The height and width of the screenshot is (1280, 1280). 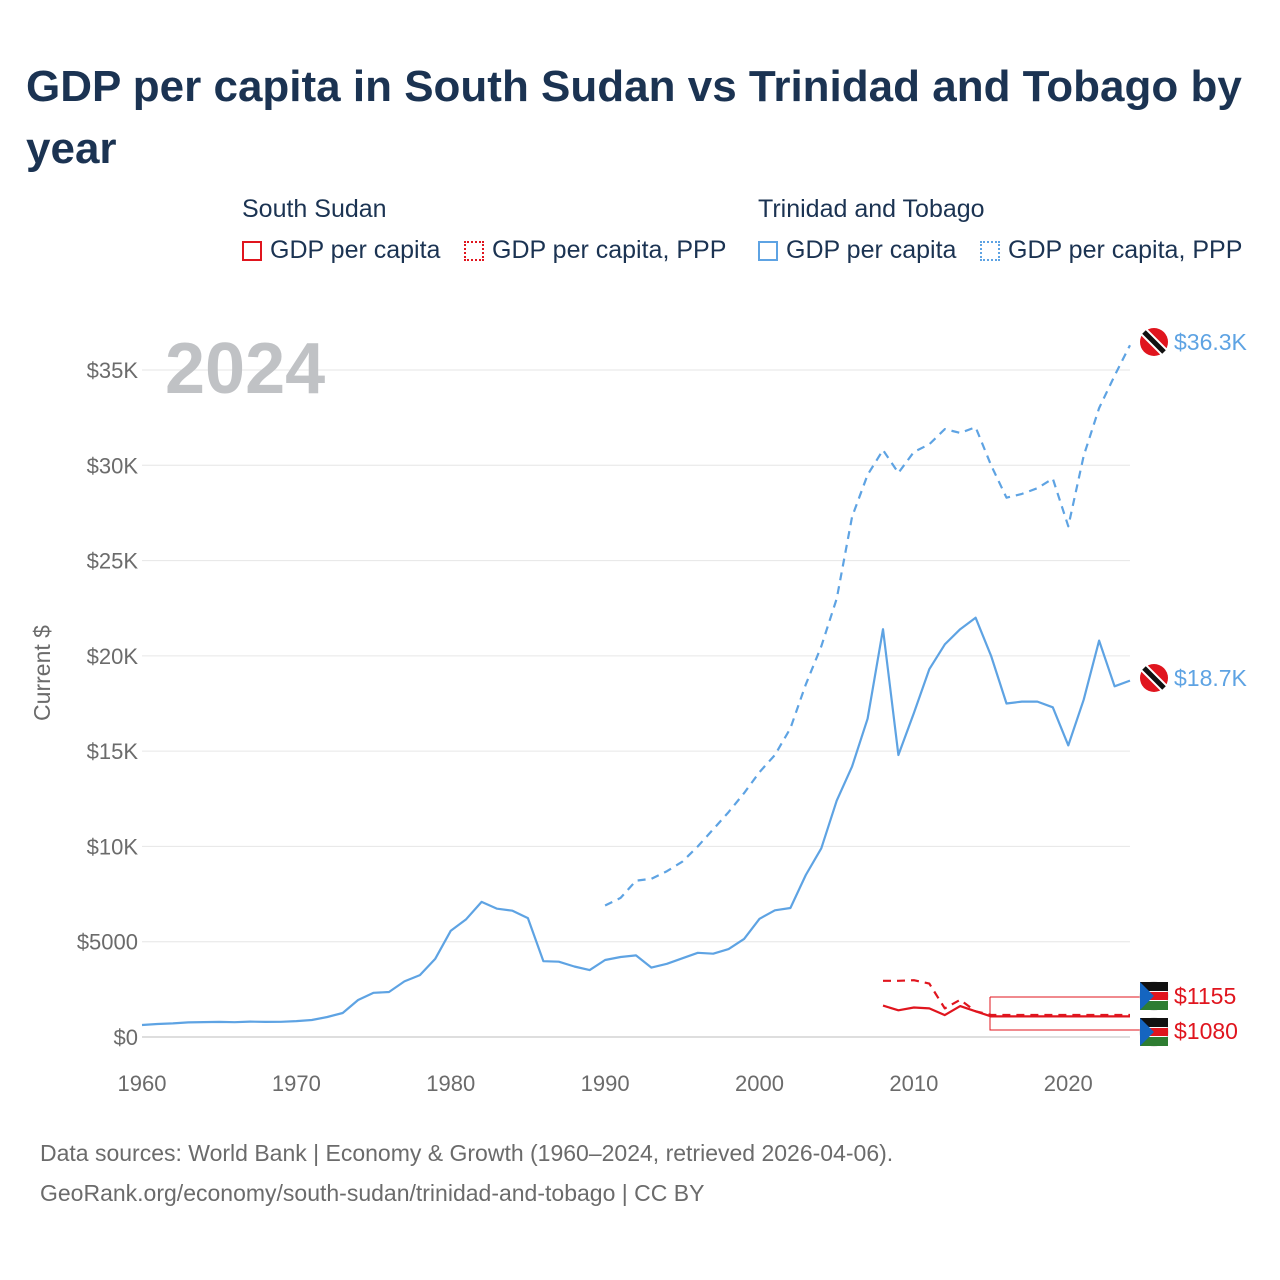 What do you see at coordinates (296, 1083) in the screenshot?
I see `x-tick-label: 1970` at bounding box center [296, 1083].